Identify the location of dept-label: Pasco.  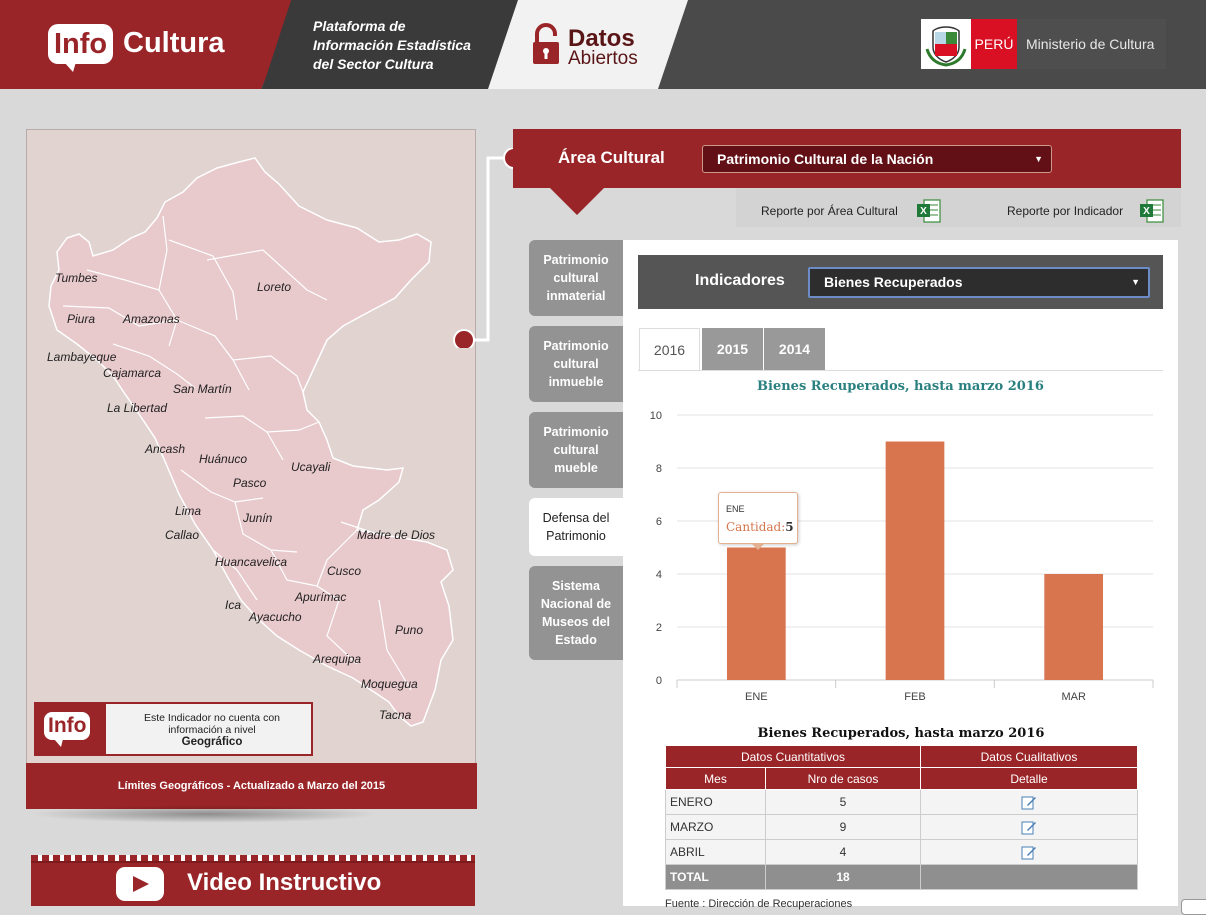
(250, 483).